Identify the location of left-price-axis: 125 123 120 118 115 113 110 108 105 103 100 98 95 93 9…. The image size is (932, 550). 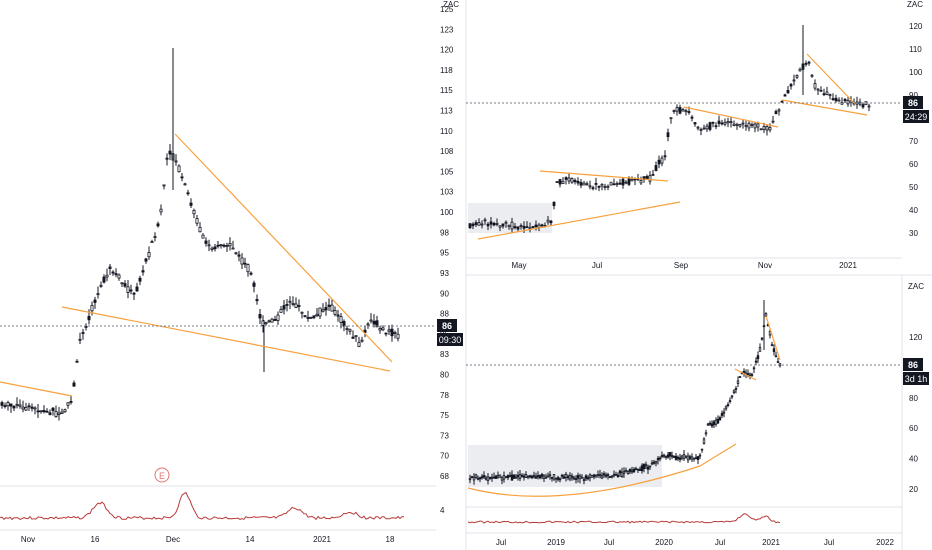
(447, 260).